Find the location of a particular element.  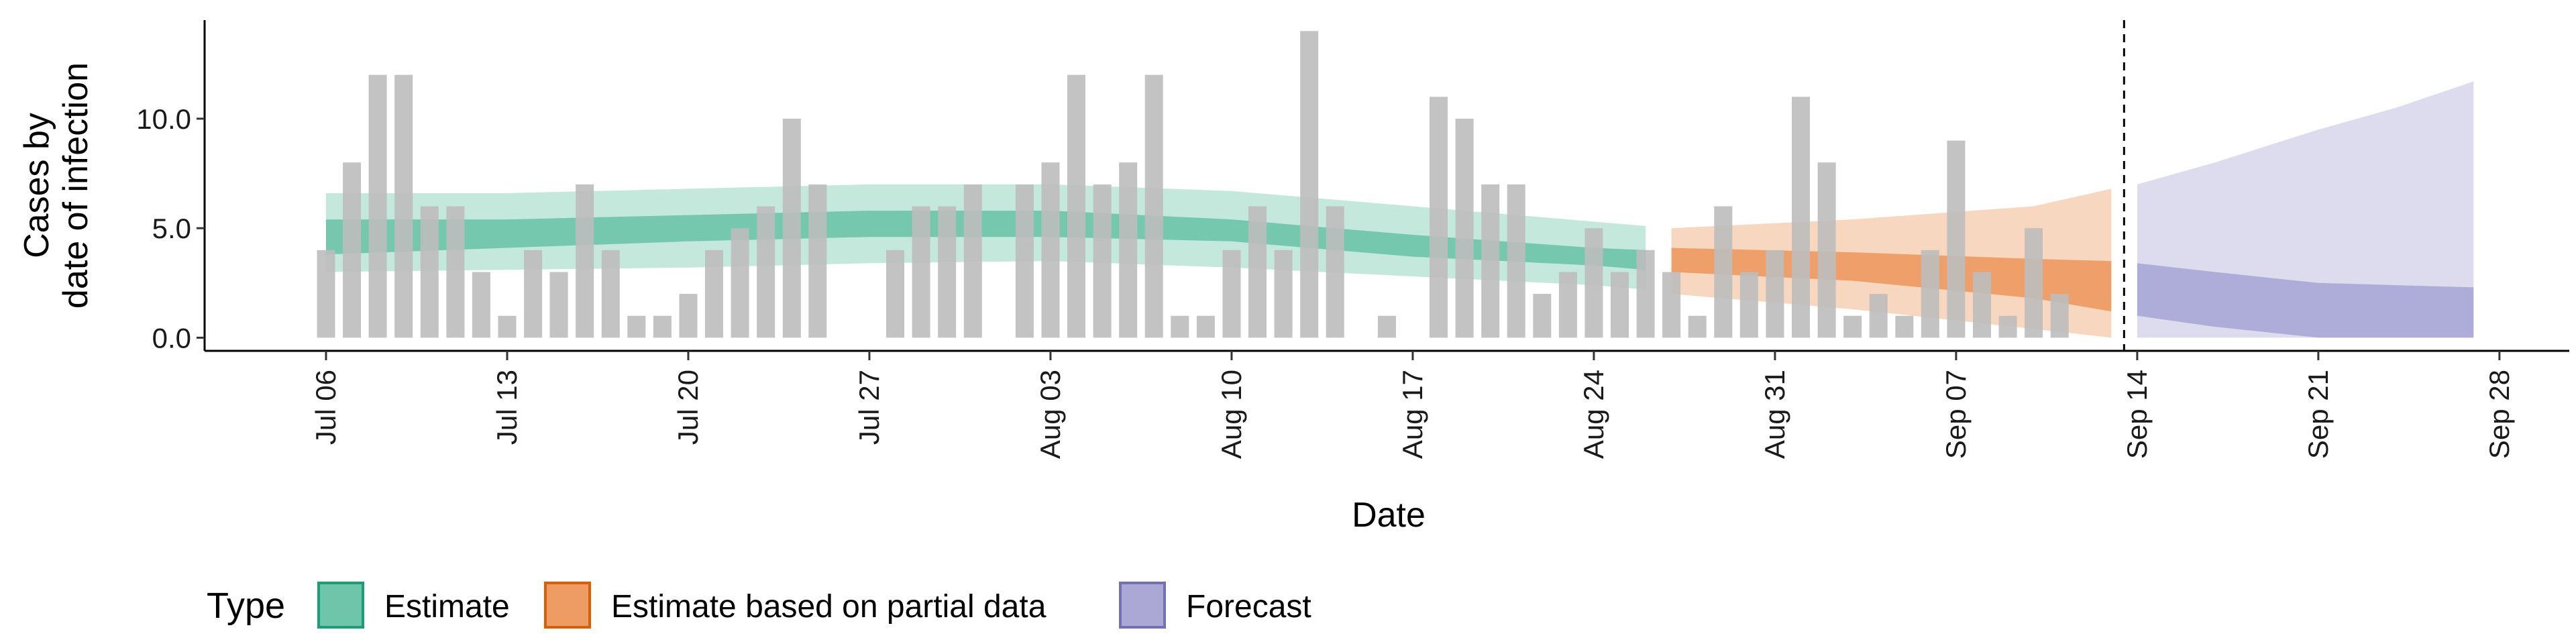

x-tick-label: Jul 20 is located at coordinates (688, 407).